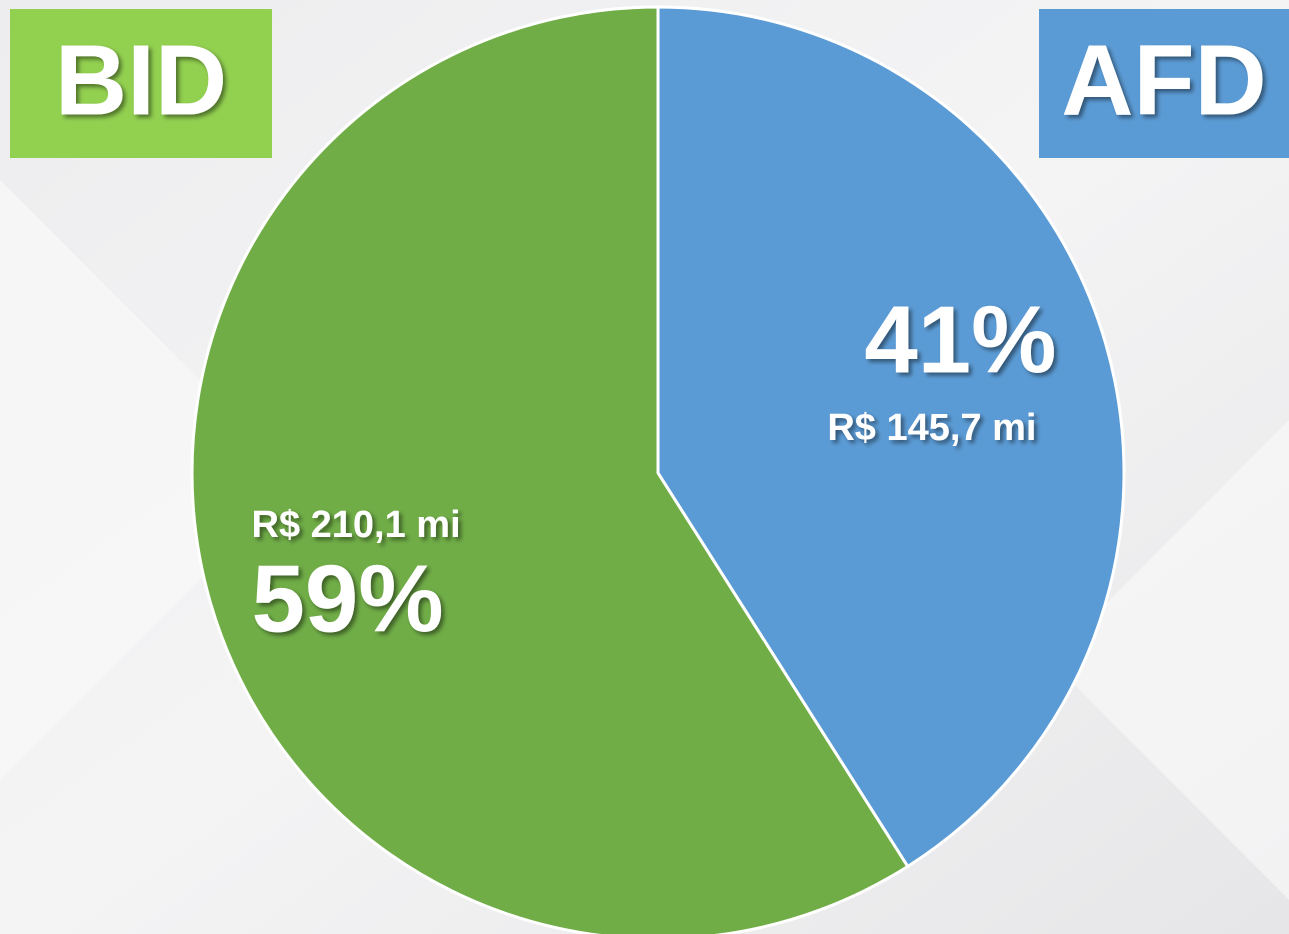 The height and width of the screenshot is (934, 1289). I want to click on amount-label: R$ 145,7 mi, so click(931, 428).